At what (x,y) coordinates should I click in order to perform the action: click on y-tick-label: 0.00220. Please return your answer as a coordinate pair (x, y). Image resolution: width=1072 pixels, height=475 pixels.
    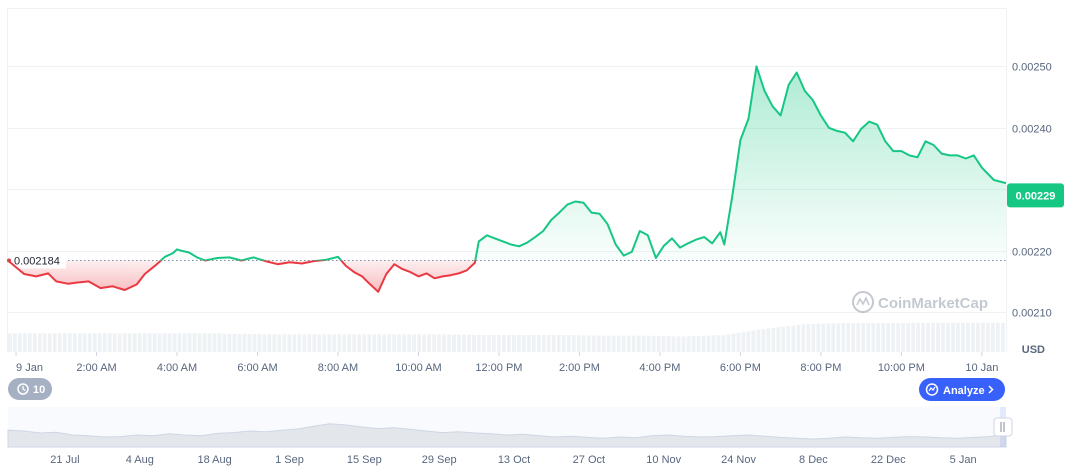
    Looking at the image, I should click on (1032, 253).